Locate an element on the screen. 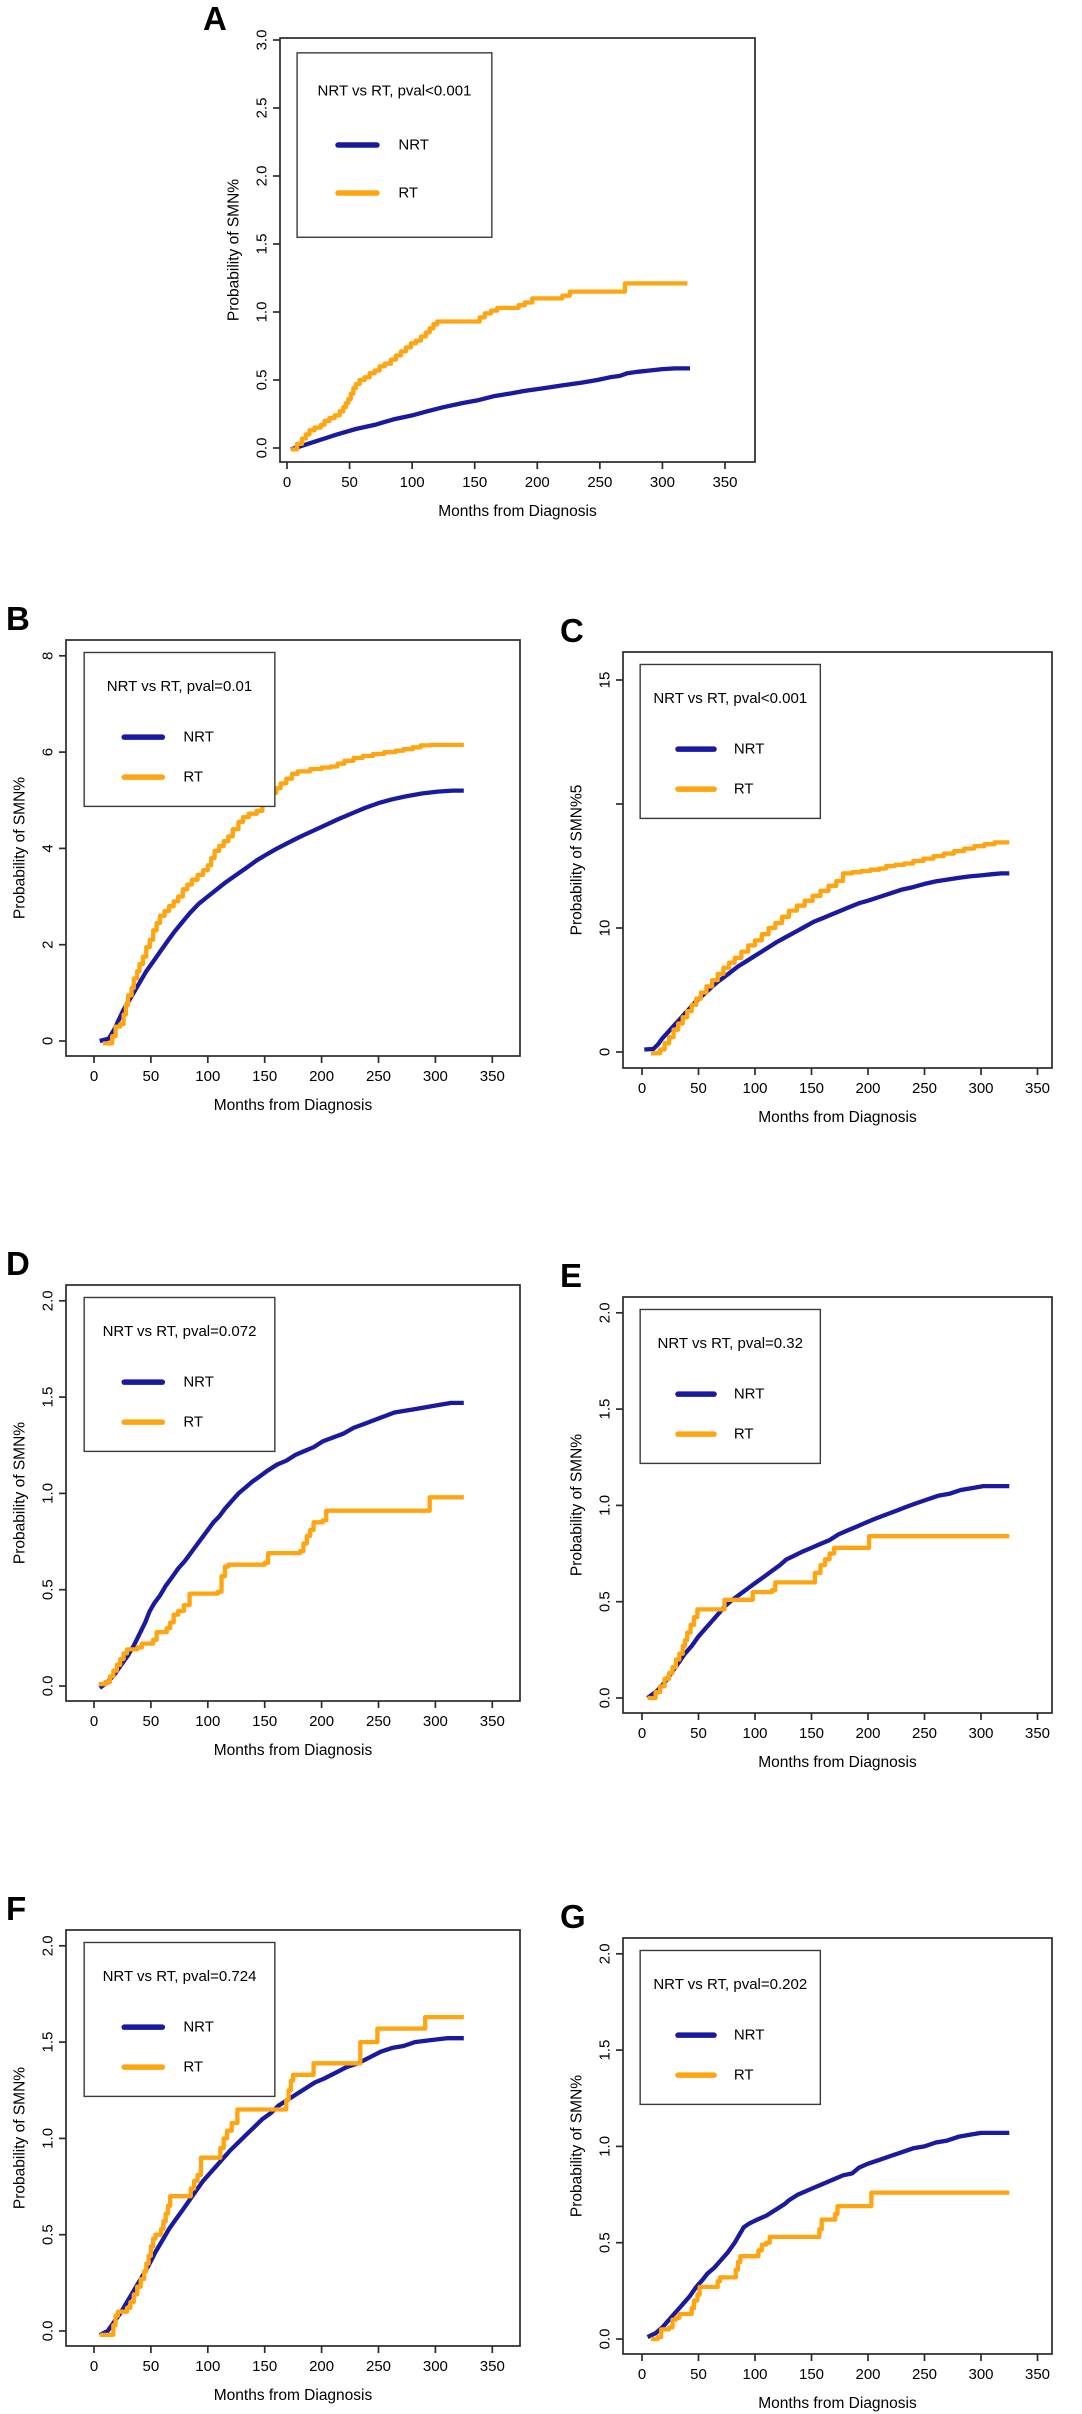  y-axis: 0 2 4 6 8 Probability of SMN% is located at coordinates (39, 848).